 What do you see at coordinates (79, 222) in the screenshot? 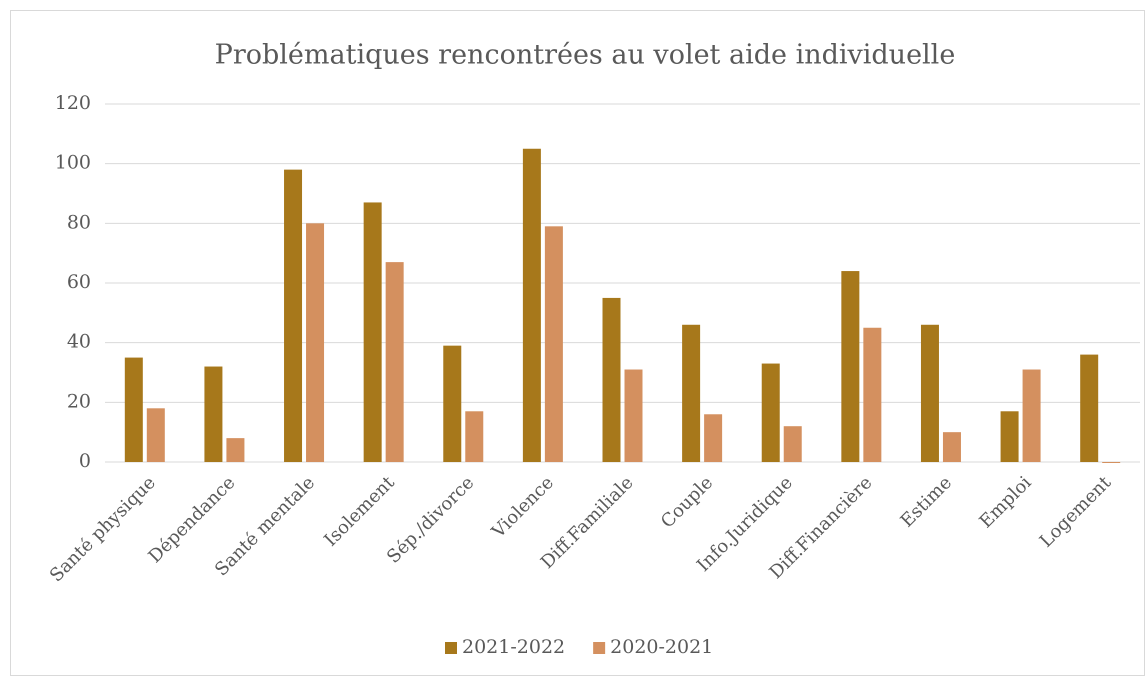
I see `y-tick-label: 80` at bounding box center [79, 222].